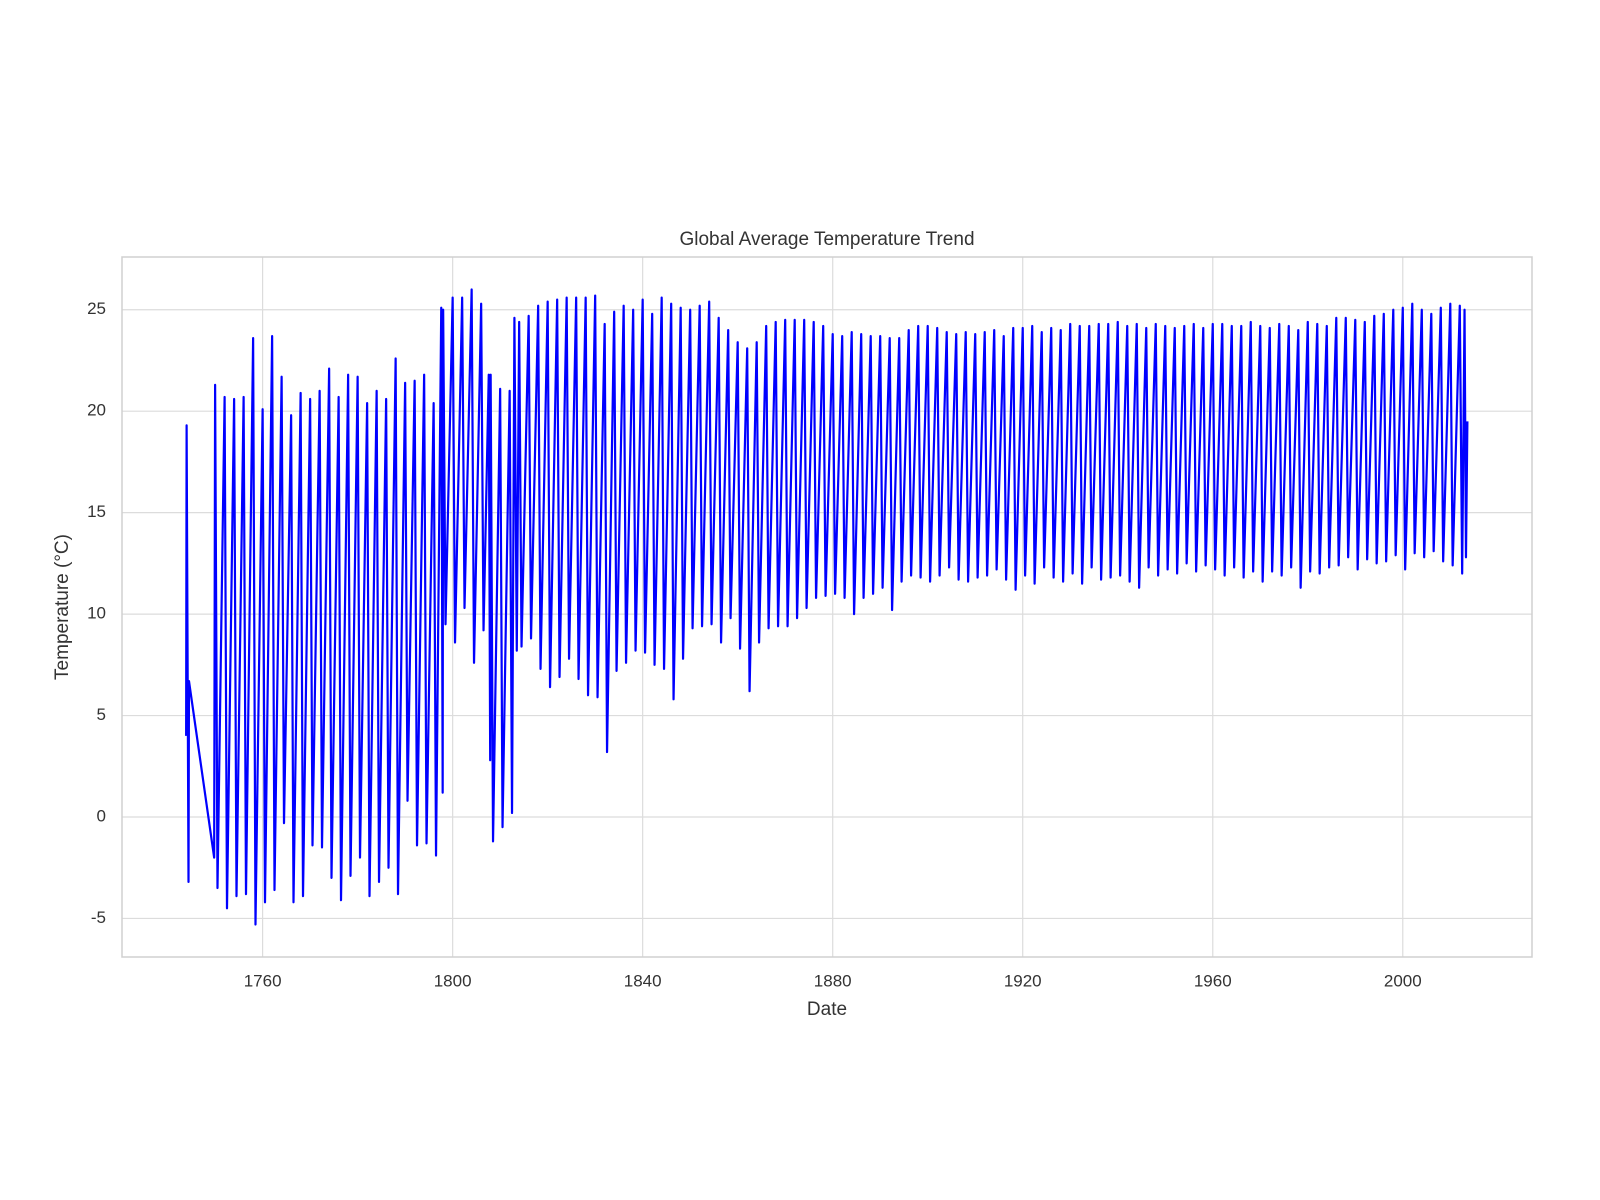 The width and height of the screenshot is (1600, 1200). I want to click on x-tick-label: 1760, so click(263, 980).